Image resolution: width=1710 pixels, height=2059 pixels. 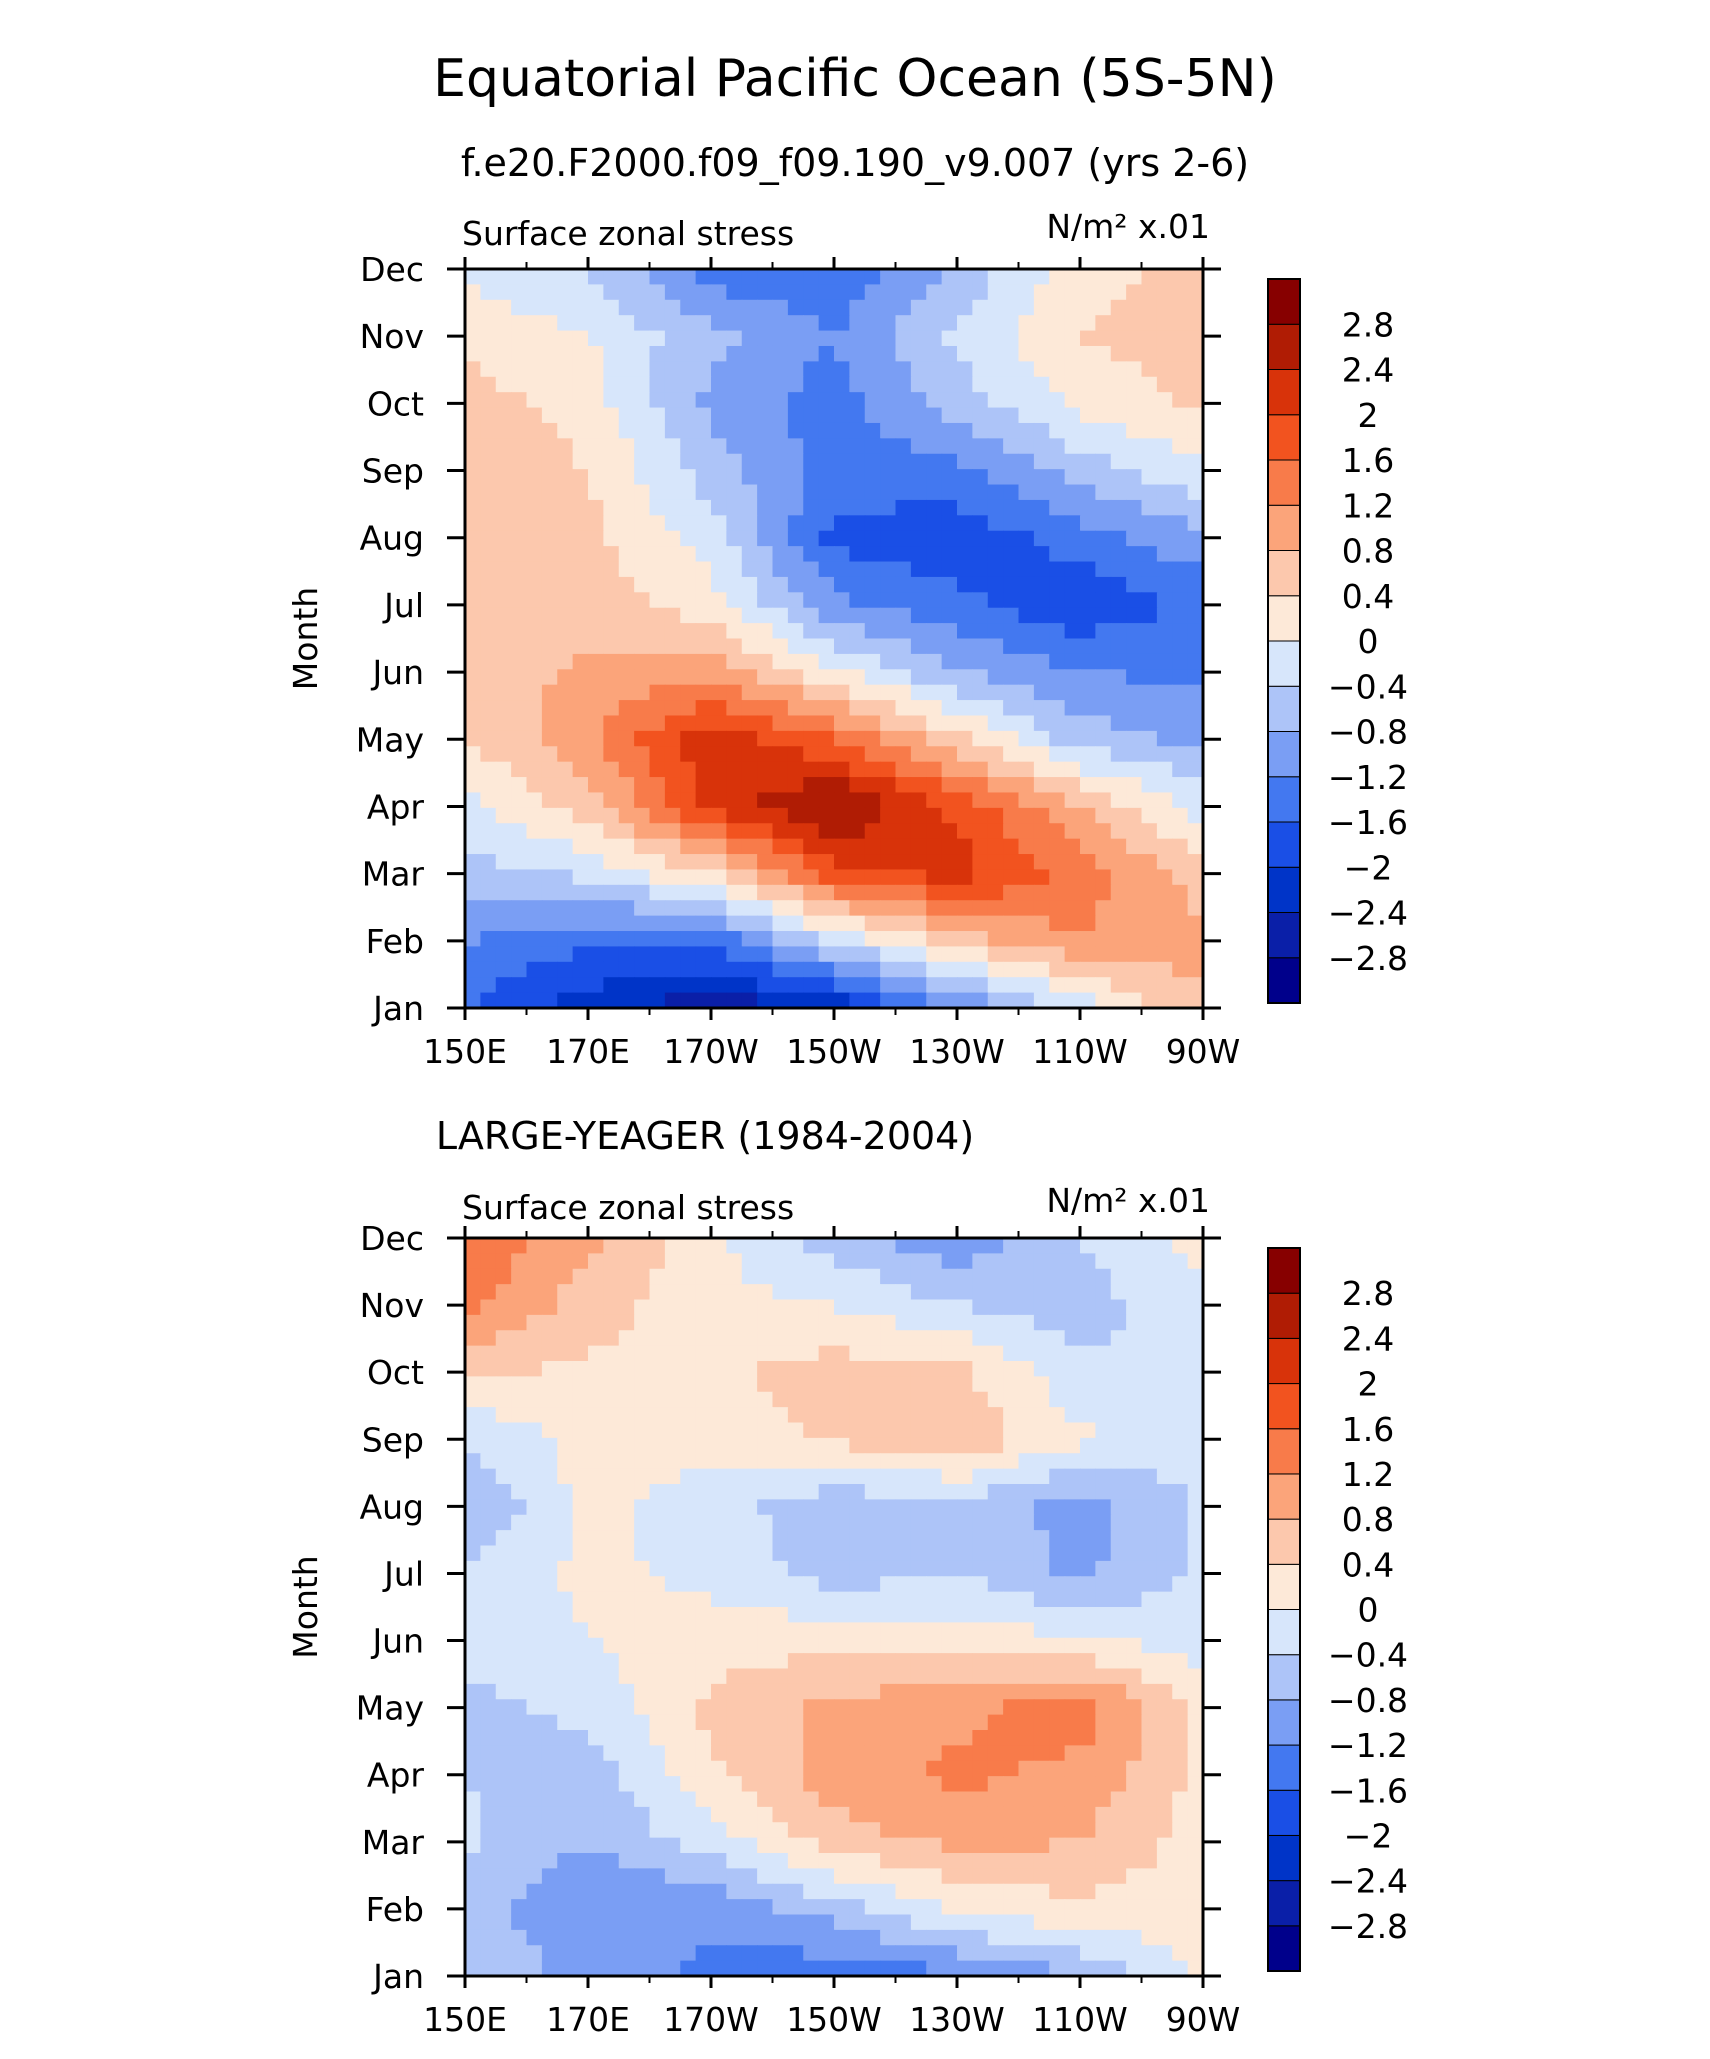 I want to click on y-tick-label: Aug, so click(x=392, y=538).